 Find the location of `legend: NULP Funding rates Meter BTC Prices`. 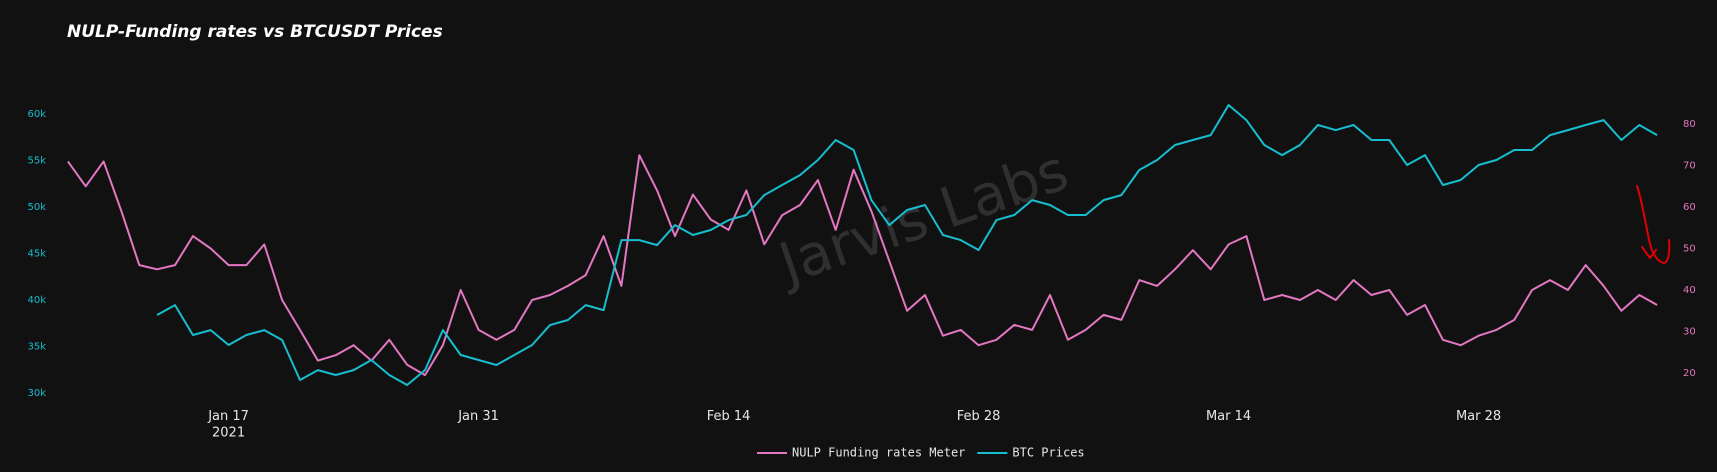

legend: NULP Funding rates Meter BTC Prices is located at coordinates (921, 453).